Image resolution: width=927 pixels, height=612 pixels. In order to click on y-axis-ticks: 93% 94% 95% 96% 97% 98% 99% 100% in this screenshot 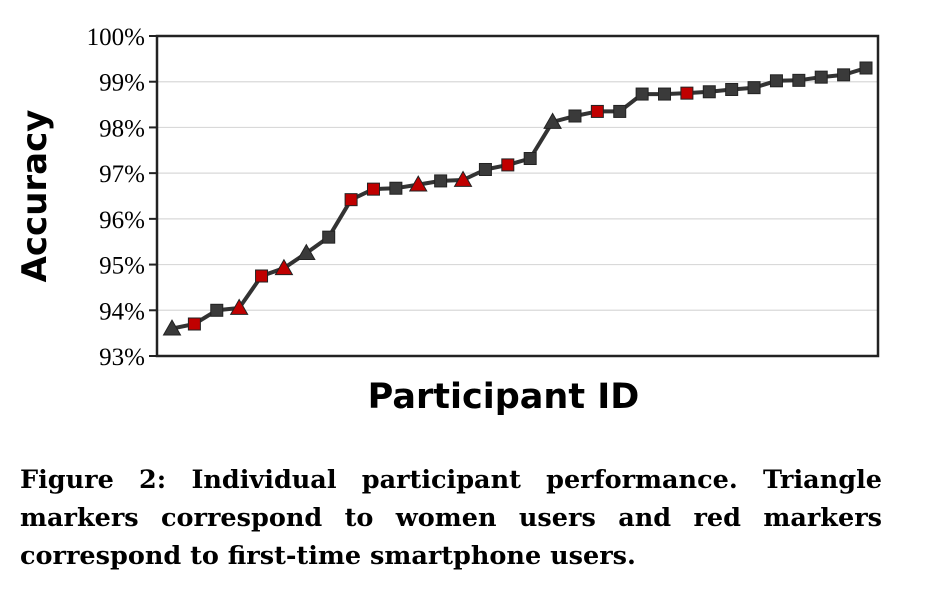, I will do `click(122, 197)`.